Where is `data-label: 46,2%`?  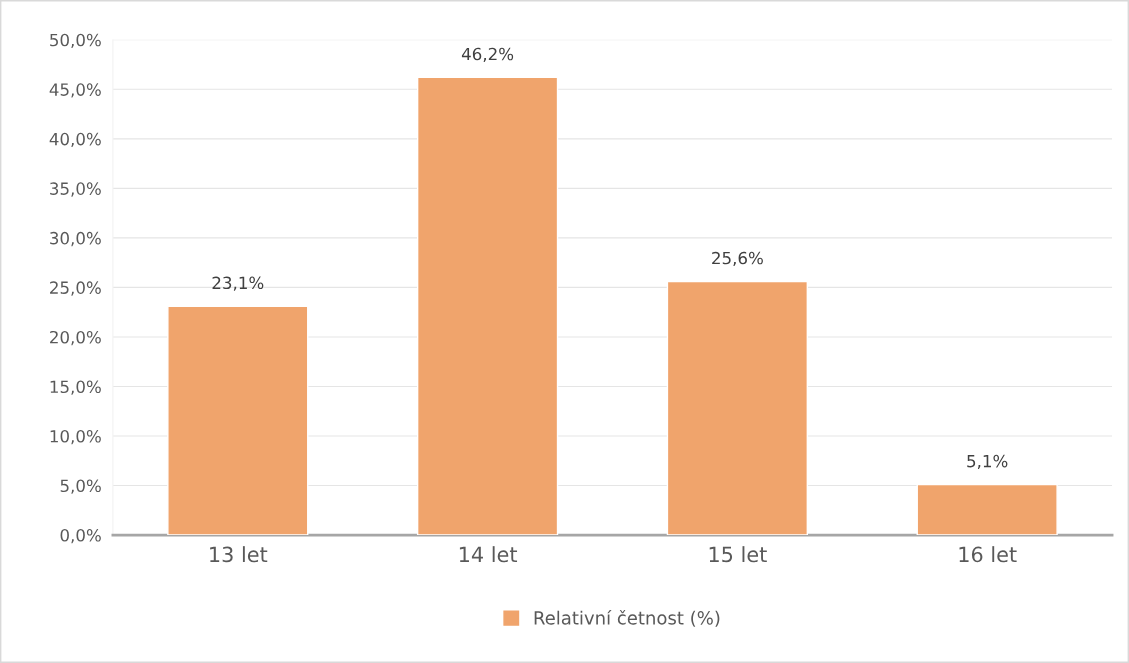
data-label: 46,2% is located at coordinates (487, 54).